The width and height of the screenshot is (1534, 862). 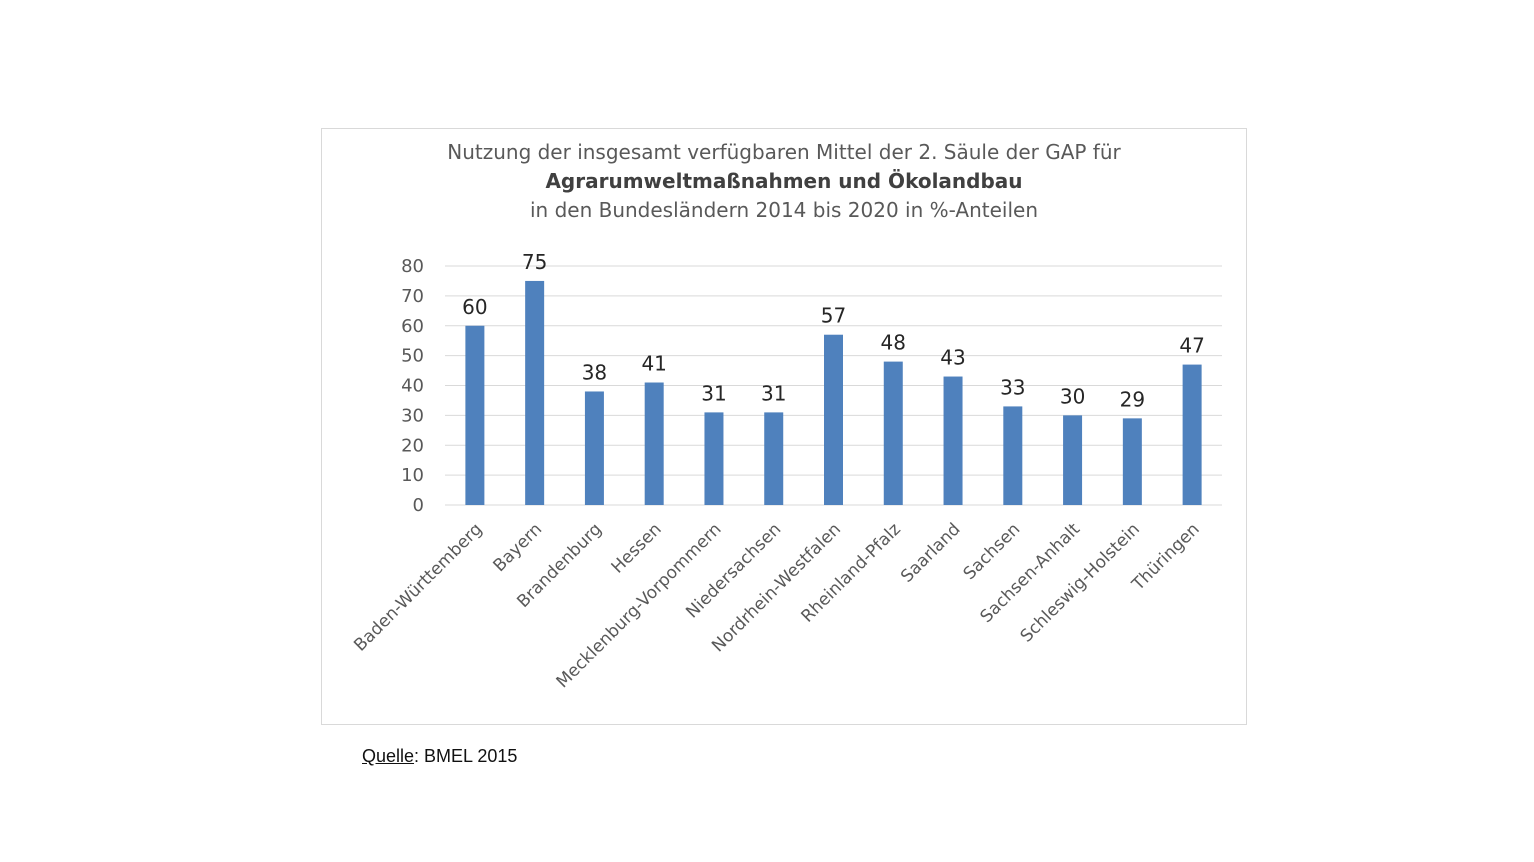 What do you see at coordinates (1012, 387) in the screenshot?
I see `data-label: 33` at bounding box center [1012, 387].